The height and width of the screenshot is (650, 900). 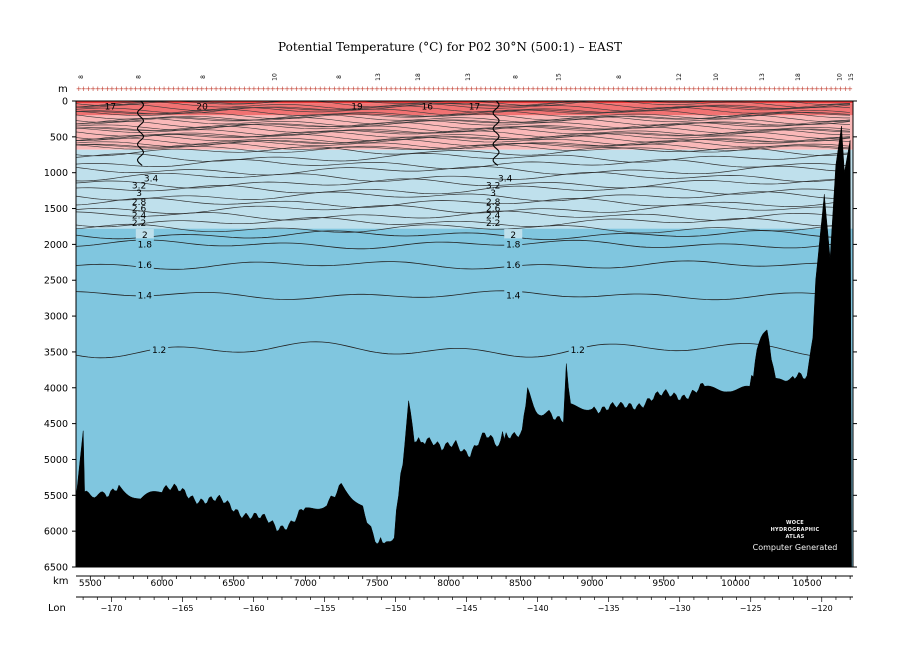 I want to click on km-tick-label: 8000, so click(x=448, y=584).